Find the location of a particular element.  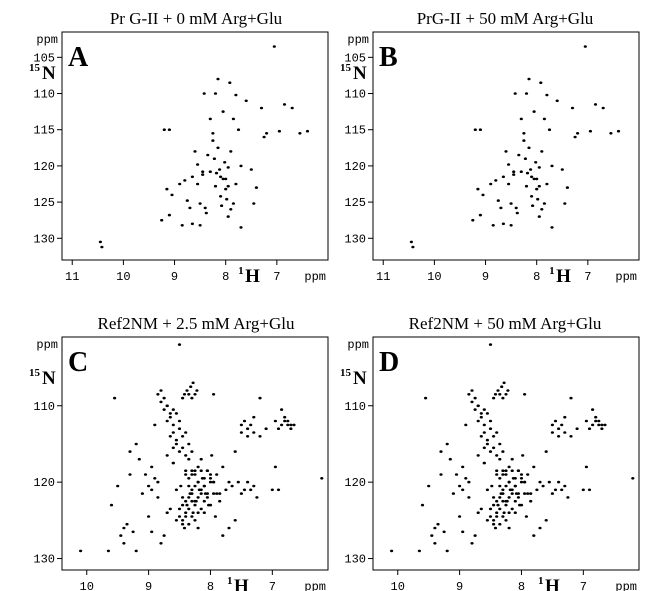

y-nucleus-element: N is located at coordinates (49, 73).